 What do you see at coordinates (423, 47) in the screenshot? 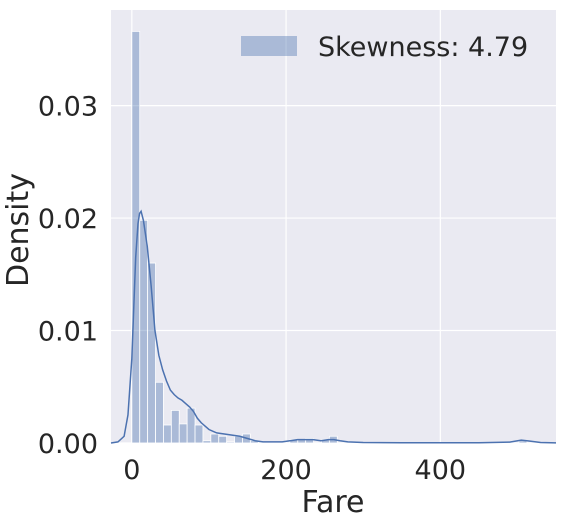
I see `legend-label: Skewness: 4.79` at bounding box center [423, 47].